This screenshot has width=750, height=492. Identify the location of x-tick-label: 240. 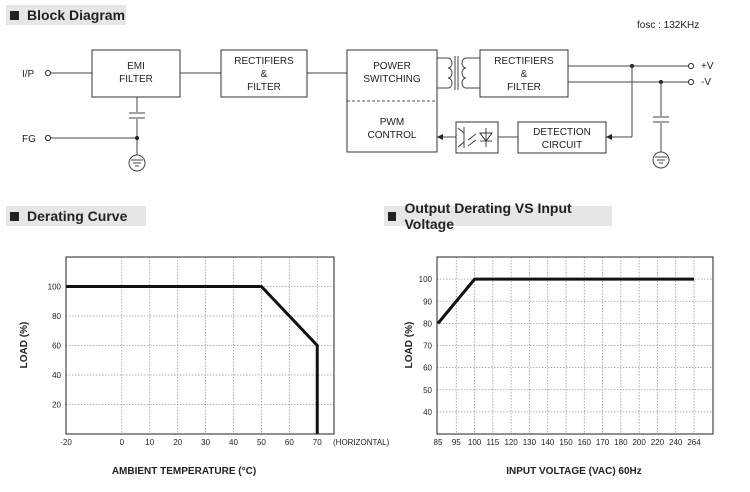
(676, 442).